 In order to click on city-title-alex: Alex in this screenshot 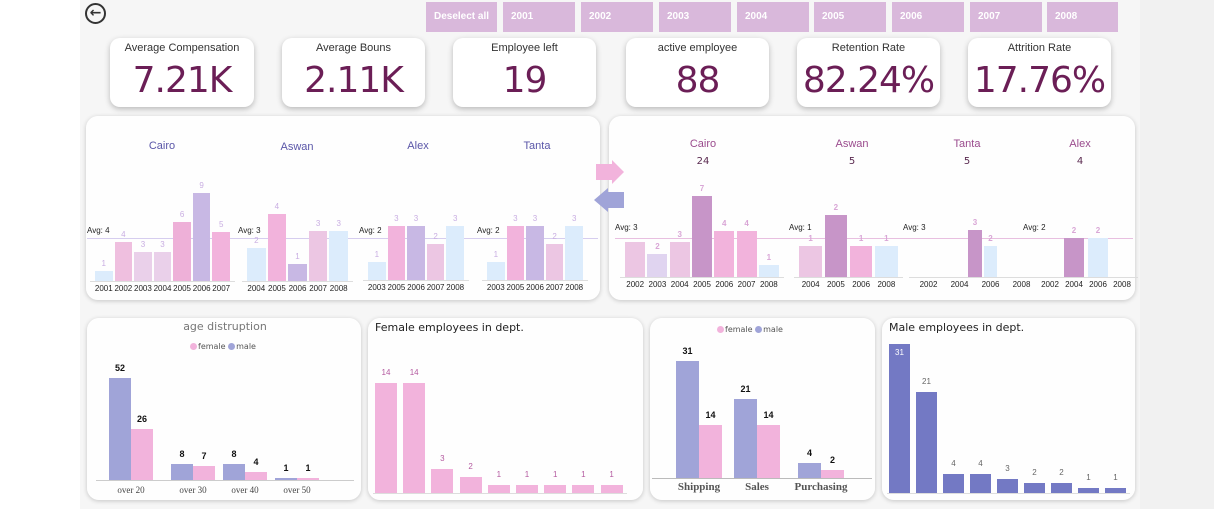, I will do `click(418, 146)`.